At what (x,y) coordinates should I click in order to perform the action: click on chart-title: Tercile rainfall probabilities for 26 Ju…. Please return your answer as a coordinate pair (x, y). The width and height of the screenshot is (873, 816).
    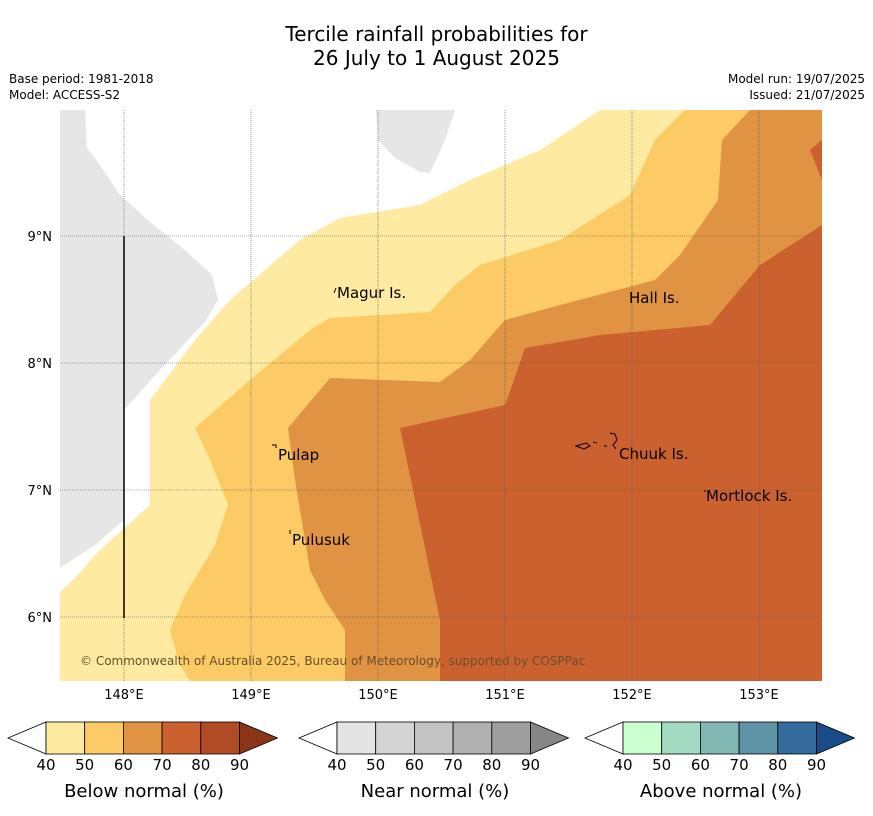
    Looking at the image, I should click on (436, 46).